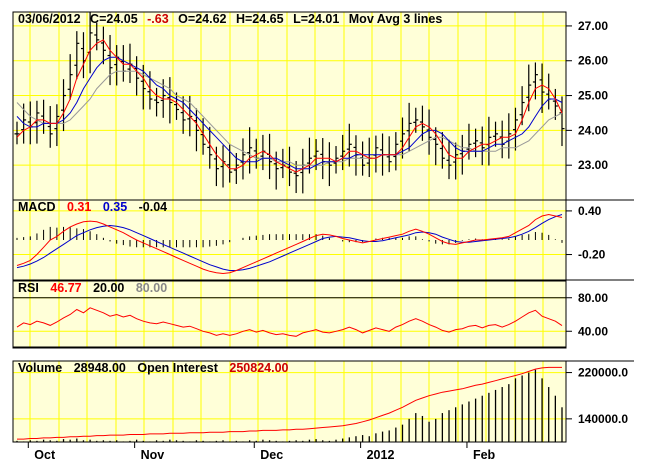 Image resolution: width=647 pixels, height=470 pixels. What do you see at coordinates (260, 19) in the screenshot?
I see `header-high: H=24.65` at bounding box center [260, 19].